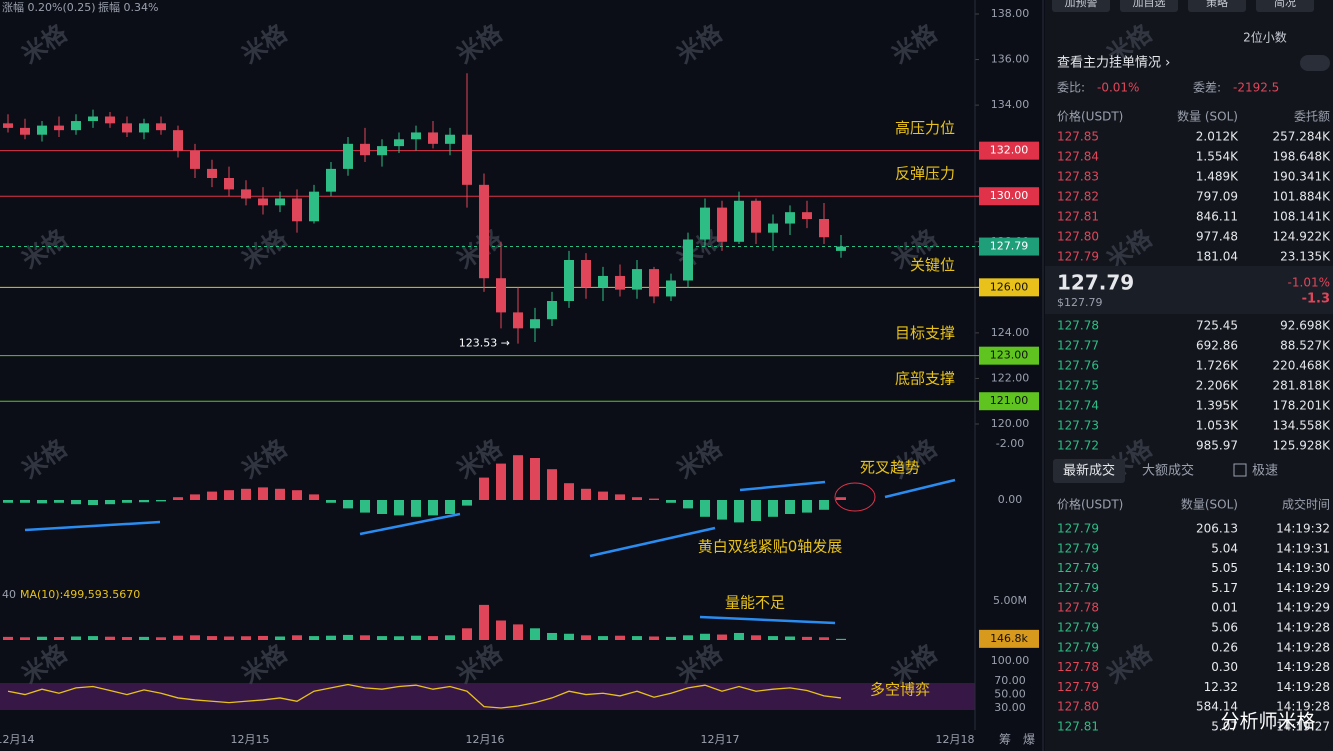  What do you see at coordinates (1240, 470) in the screenshot?
I see `checkbox` at bounding box center [1240, 470].